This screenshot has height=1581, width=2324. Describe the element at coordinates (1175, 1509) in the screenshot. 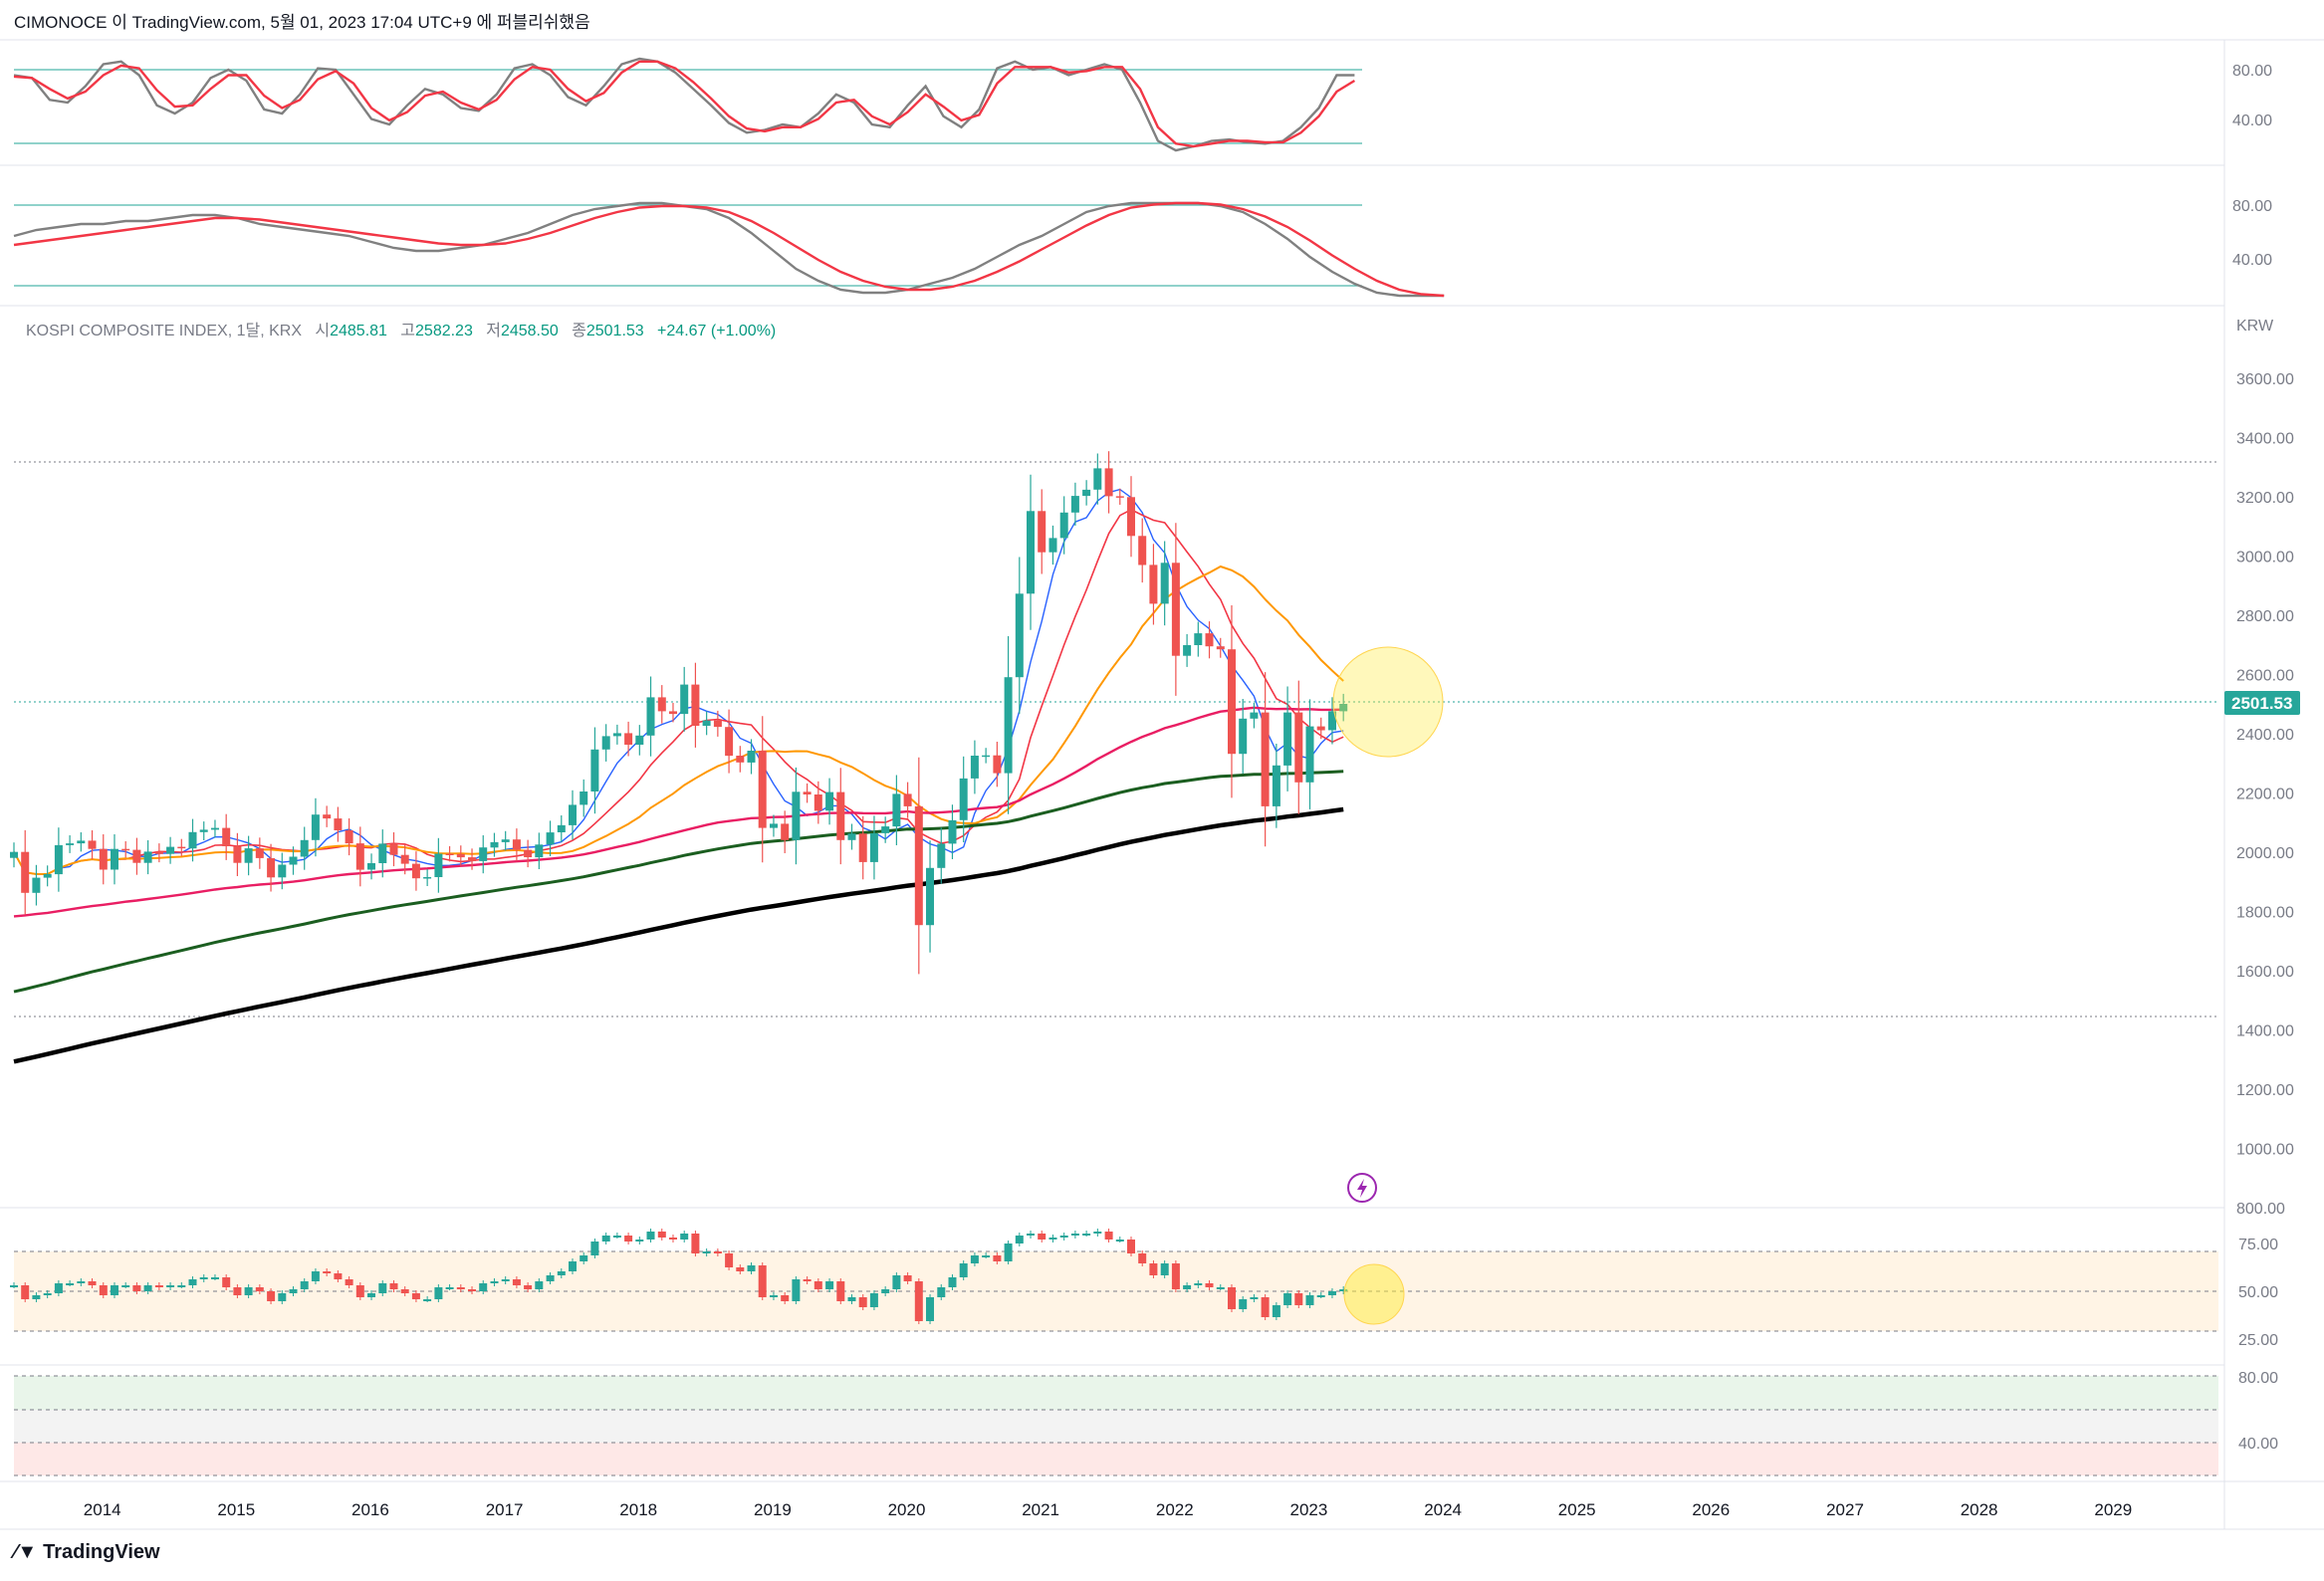

I see `time-tick: 2022` at that location.